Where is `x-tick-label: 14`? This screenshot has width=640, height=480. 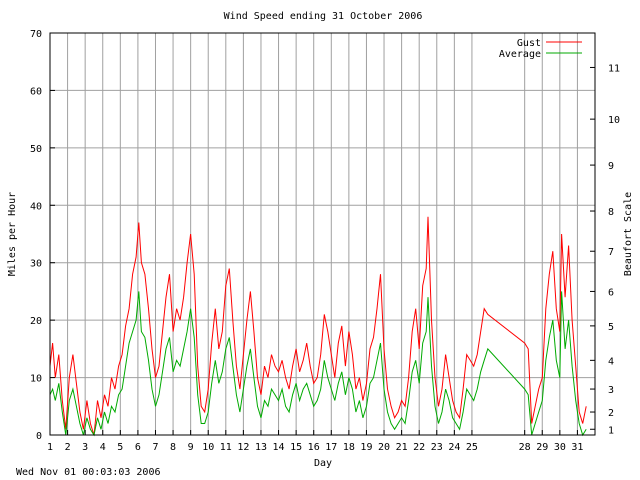 x-tick-label: 14 is located at coordinates (279, 447).